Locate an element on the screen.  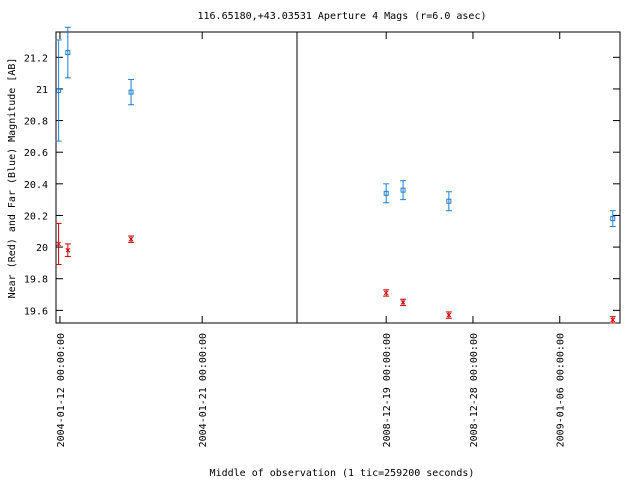
y-tick-label: 20.4 is located at coordinates (36, 185).